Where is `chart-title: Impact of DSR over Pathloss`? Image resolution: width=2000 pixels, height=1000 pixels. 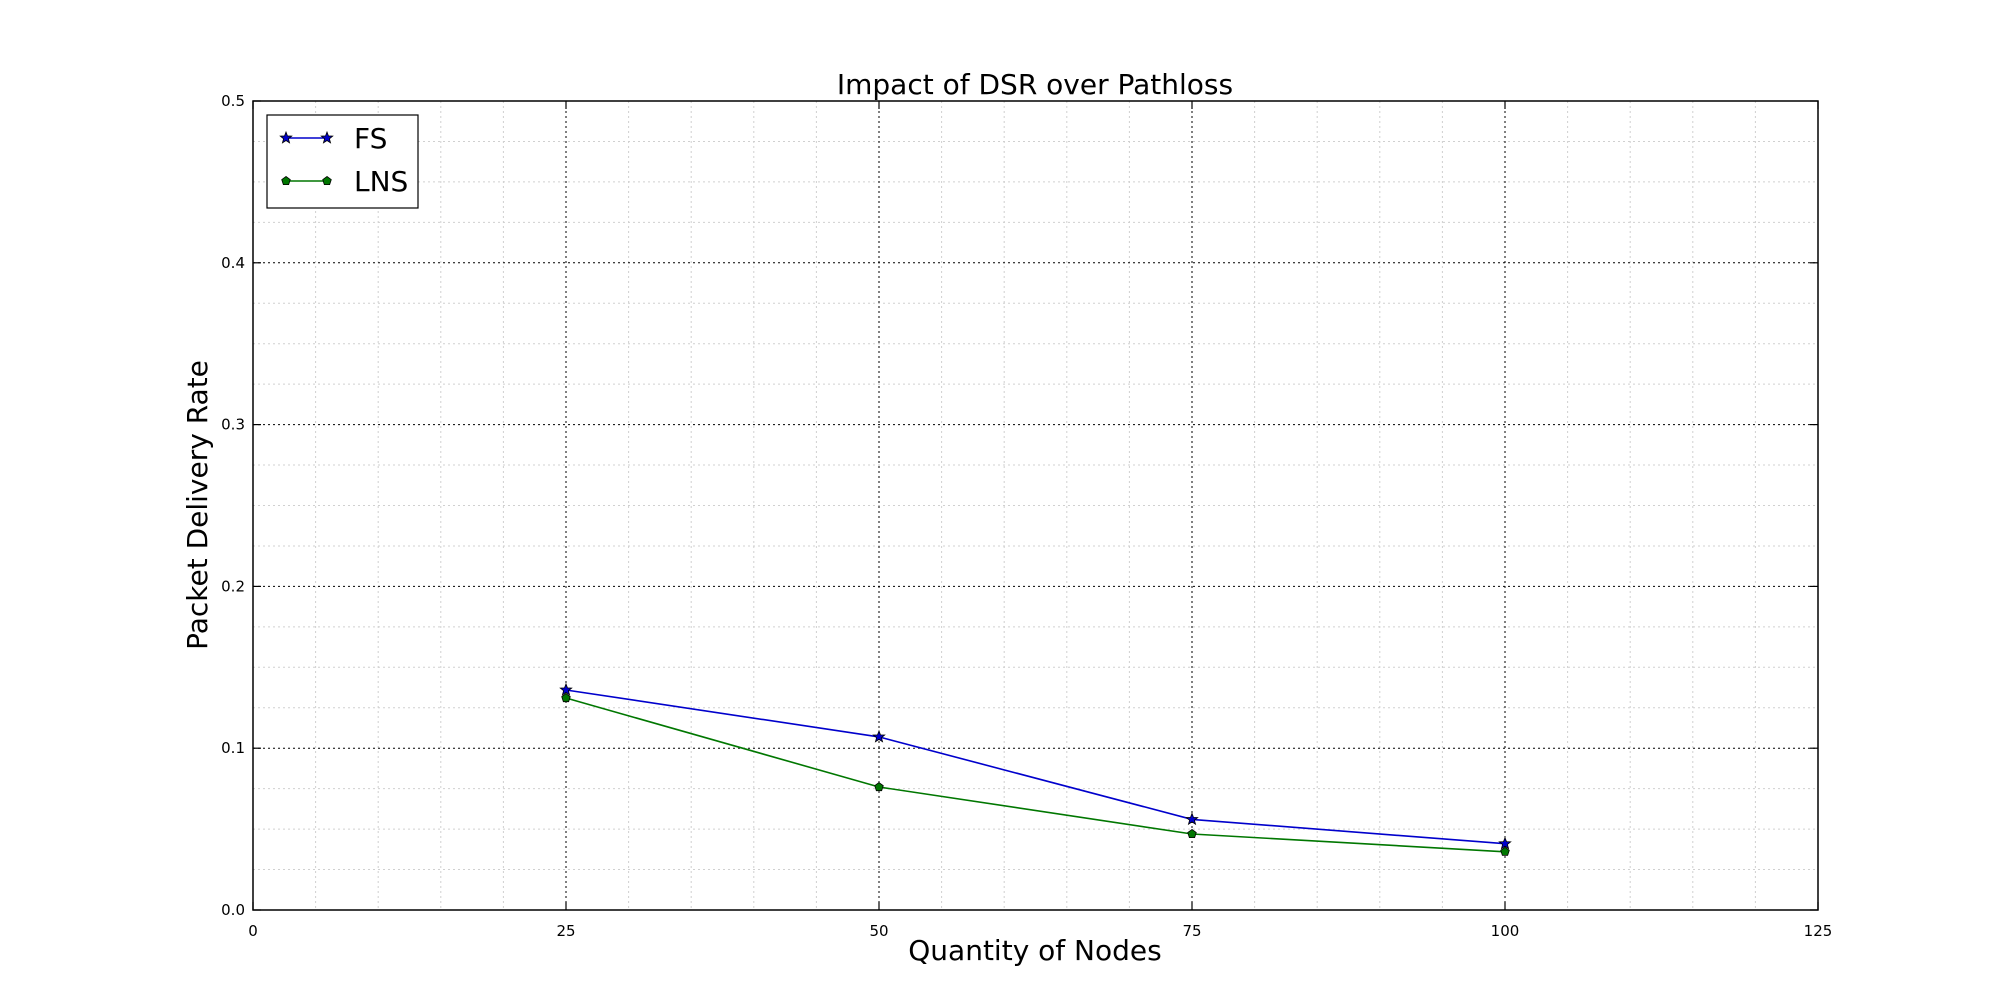
chart-title: Impact of DSR over Pathloss is located at coordinates (1035, 84).